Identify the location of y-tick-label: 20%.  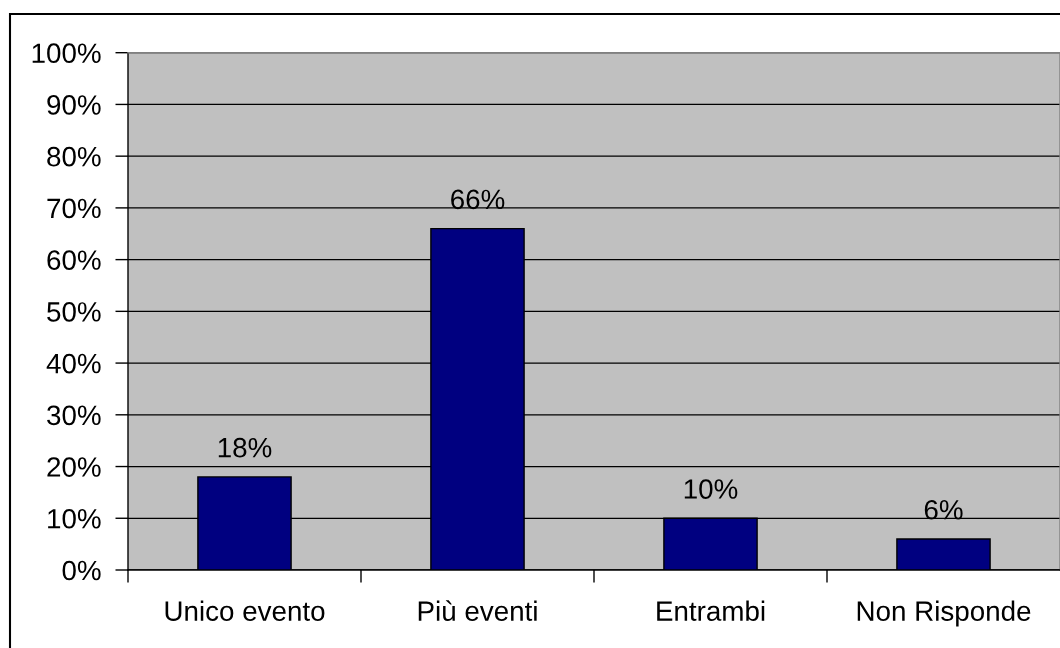
(74, 467).